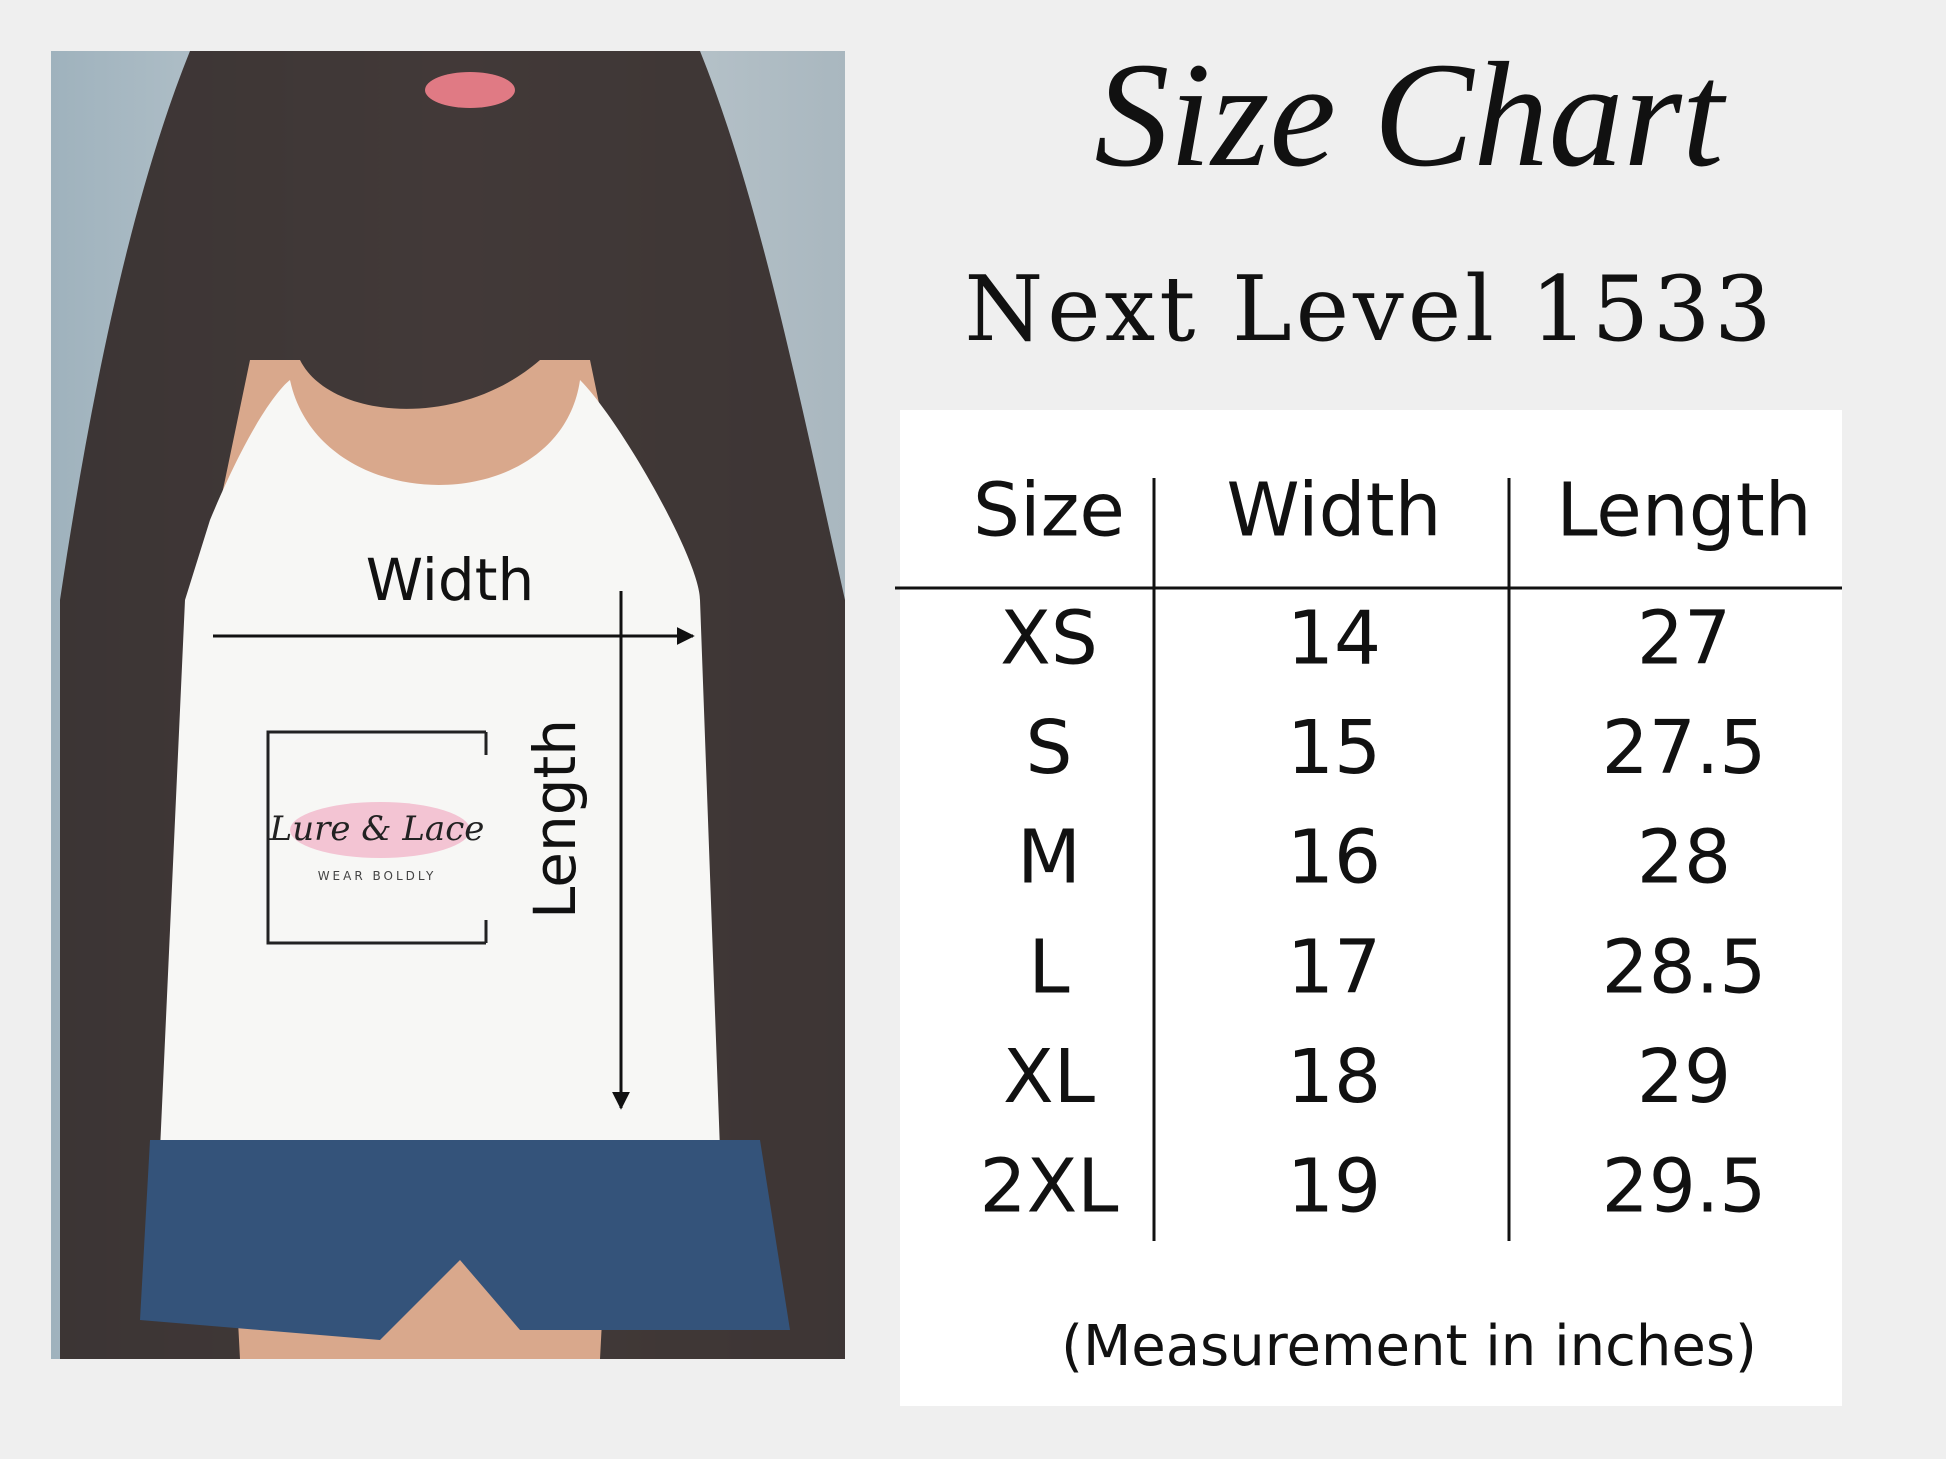 This screenshot has width=1946, height=1459. Describe the element at coordinates (1334, 967) in the screenshot. I see `table-cell: 17` at that location.